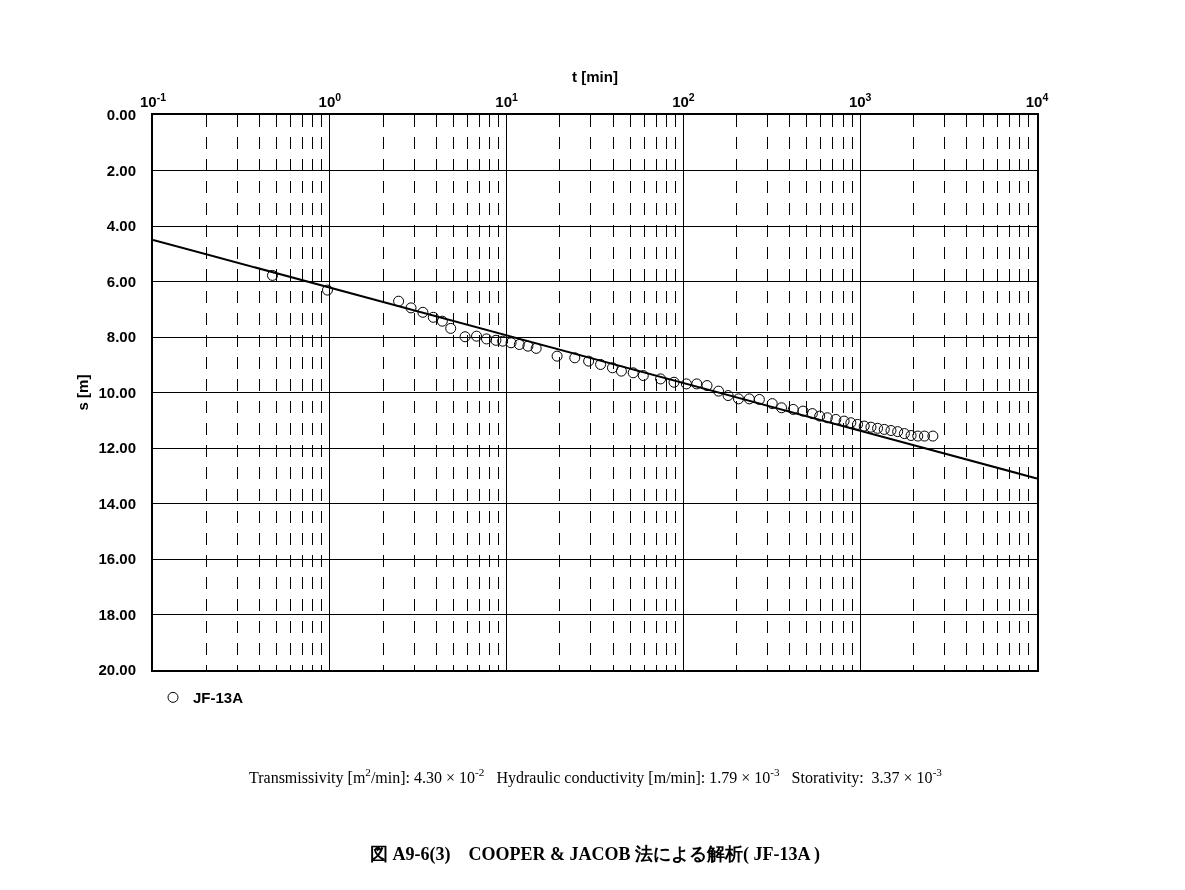  I want to click on y-tick-label: 4.00, so click(121, 226).